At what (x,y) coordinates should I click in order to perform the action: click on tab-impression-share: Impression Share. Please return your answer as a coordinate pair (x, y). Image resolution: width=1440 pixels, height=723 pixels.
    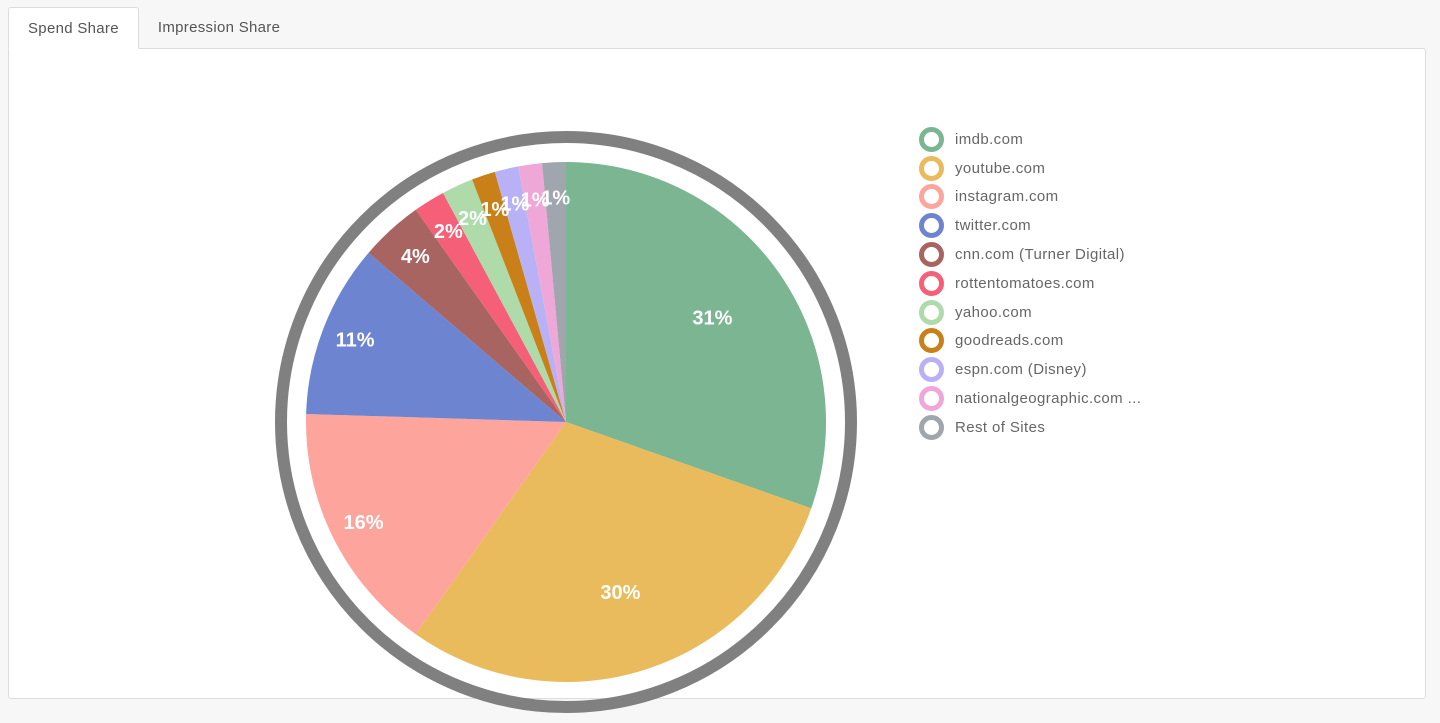
    Looking at the image, I should click on (219, 27).